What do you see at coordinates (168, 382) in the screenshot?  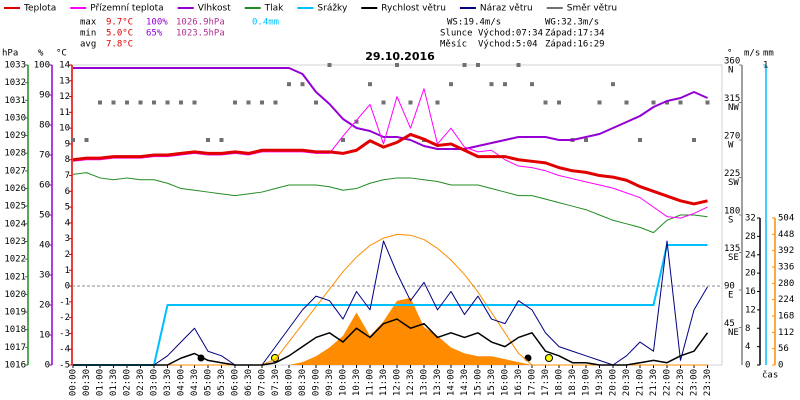 I see `x-tick-label: 03:30` at bounding box center [168, 382].